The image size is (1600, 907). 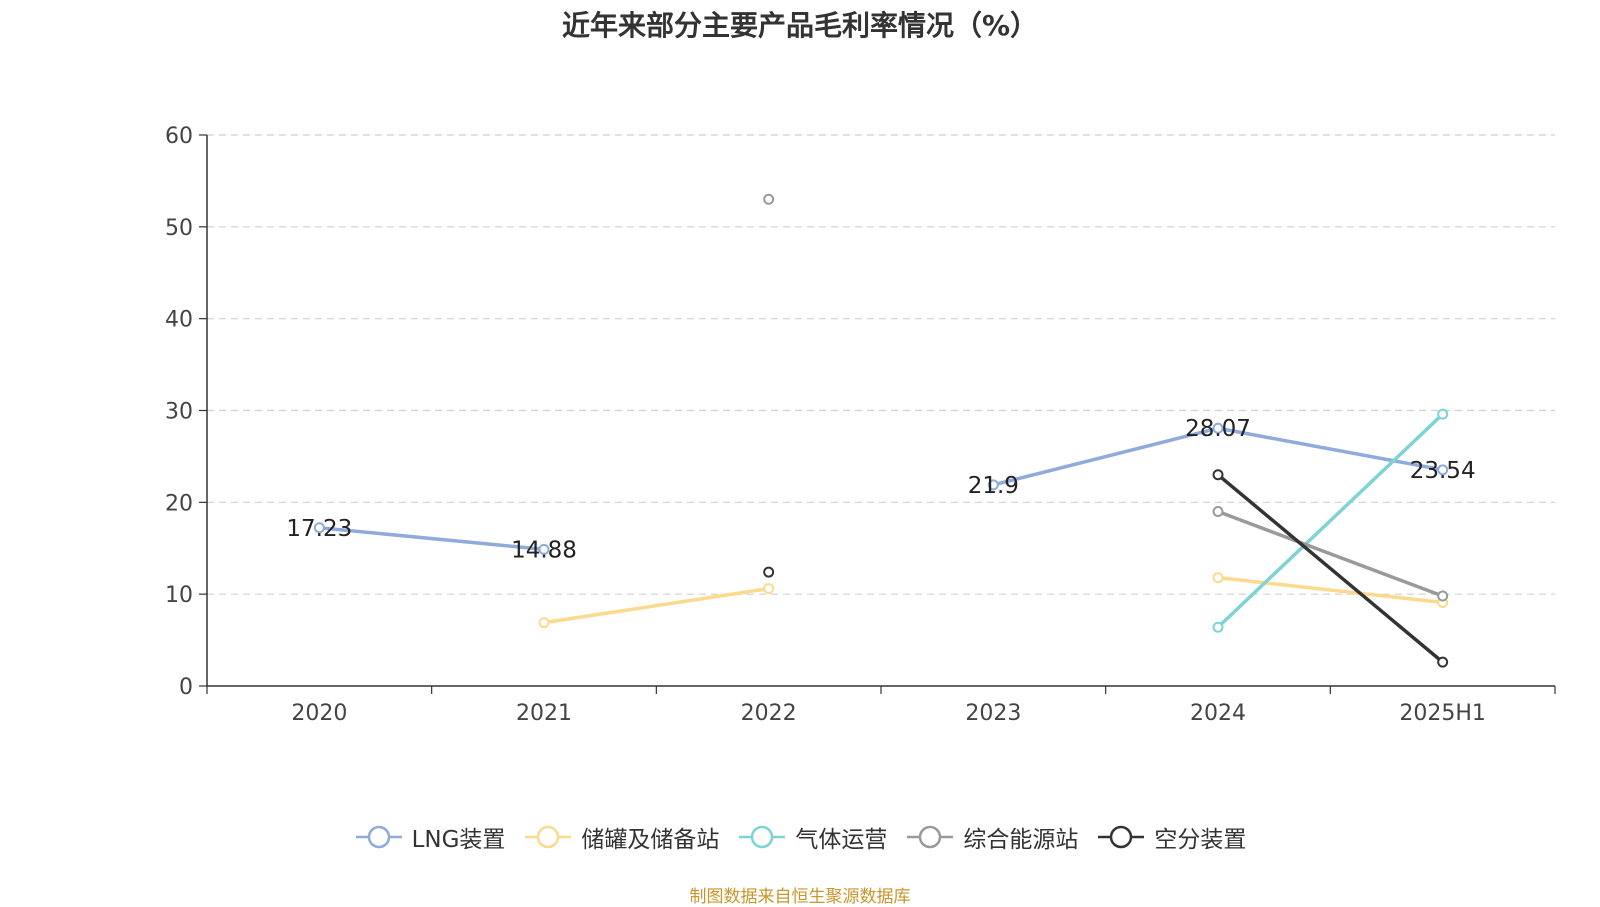 I want to click on x-tick-label: 2025H1, so click(x=1442, y=713).